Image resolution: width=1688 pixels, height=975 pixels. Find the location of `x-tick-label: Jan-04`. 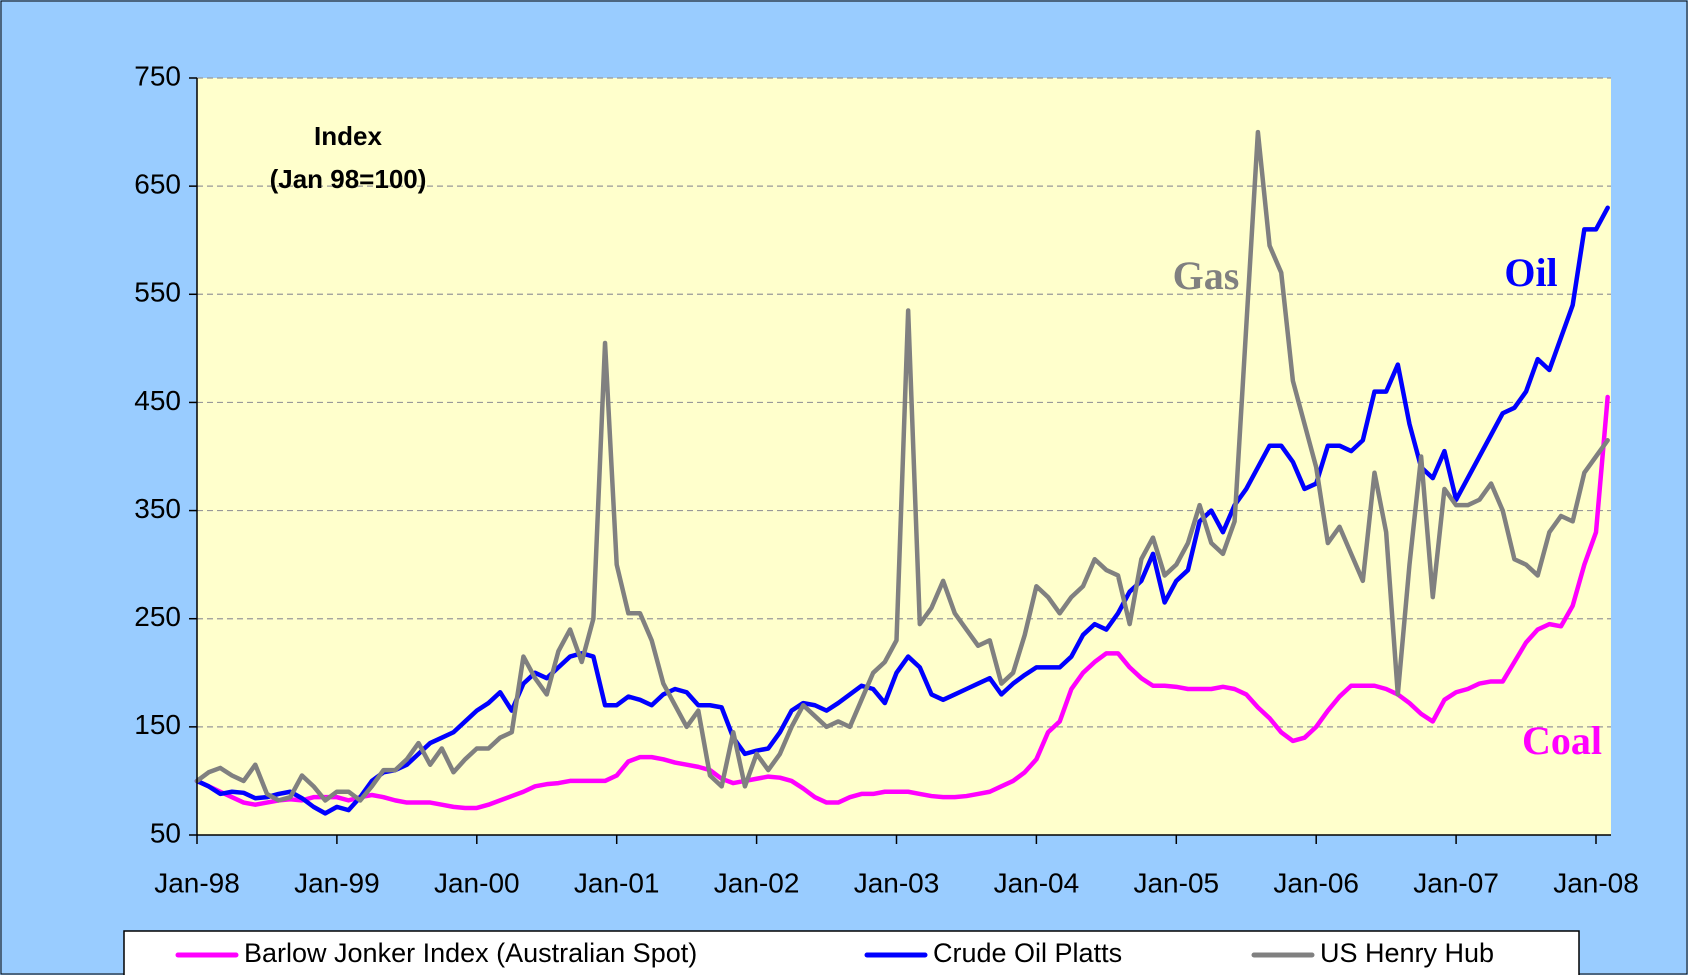

x-tick-label: Jan-04 is located at coordinates (1037, 882).